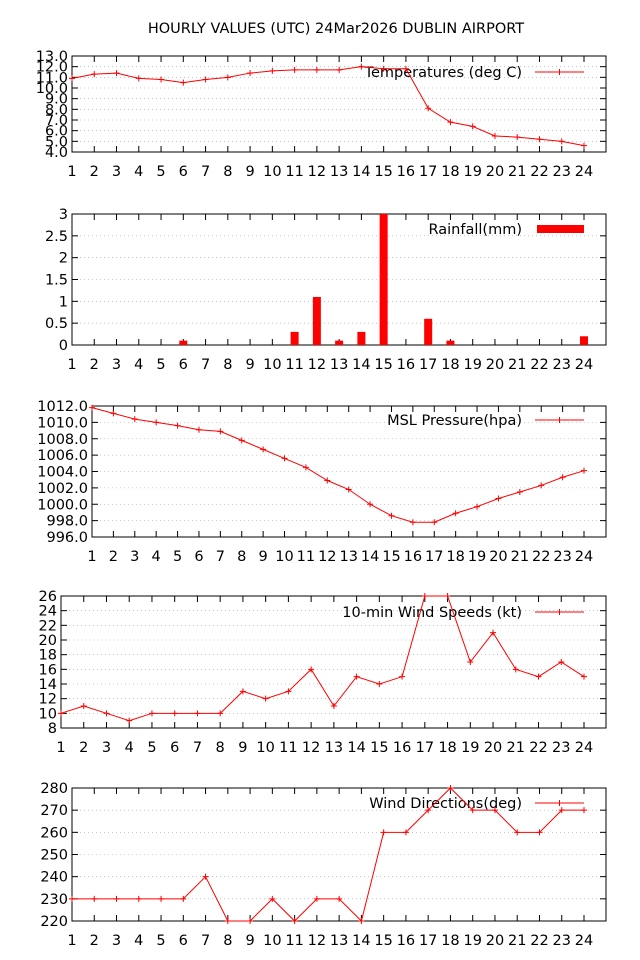  What do you see at coordinates (52, 89) in the screenshot?
I see `y-tick-label: 10.0` at bounding box center [52, 89].